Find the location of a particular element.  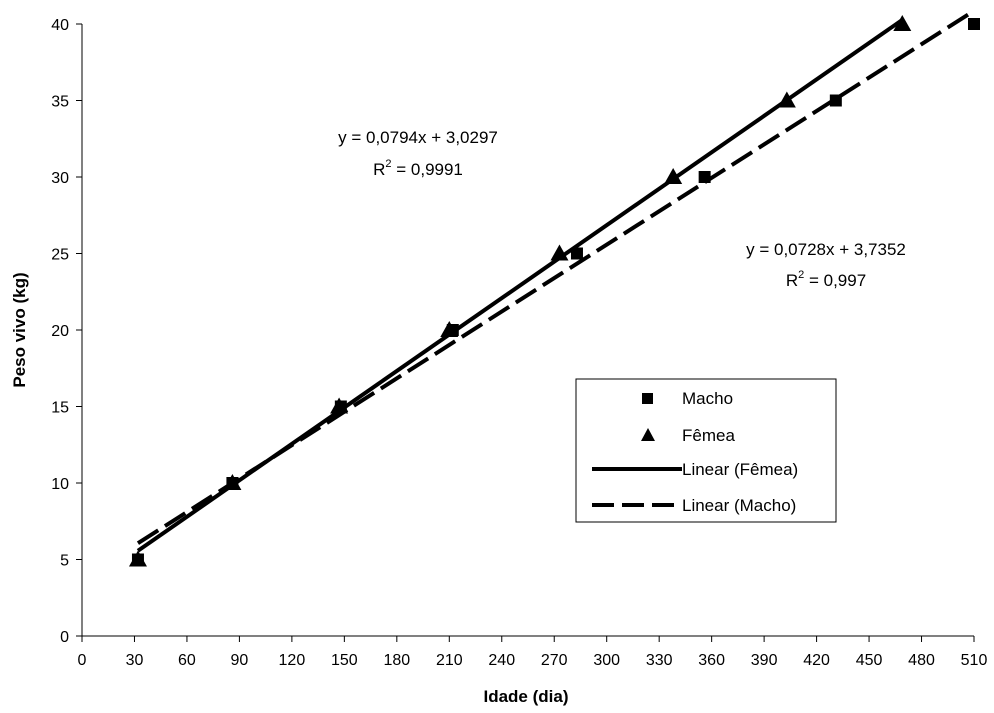

legend-marker-femea is located at coordinates (648, 434).